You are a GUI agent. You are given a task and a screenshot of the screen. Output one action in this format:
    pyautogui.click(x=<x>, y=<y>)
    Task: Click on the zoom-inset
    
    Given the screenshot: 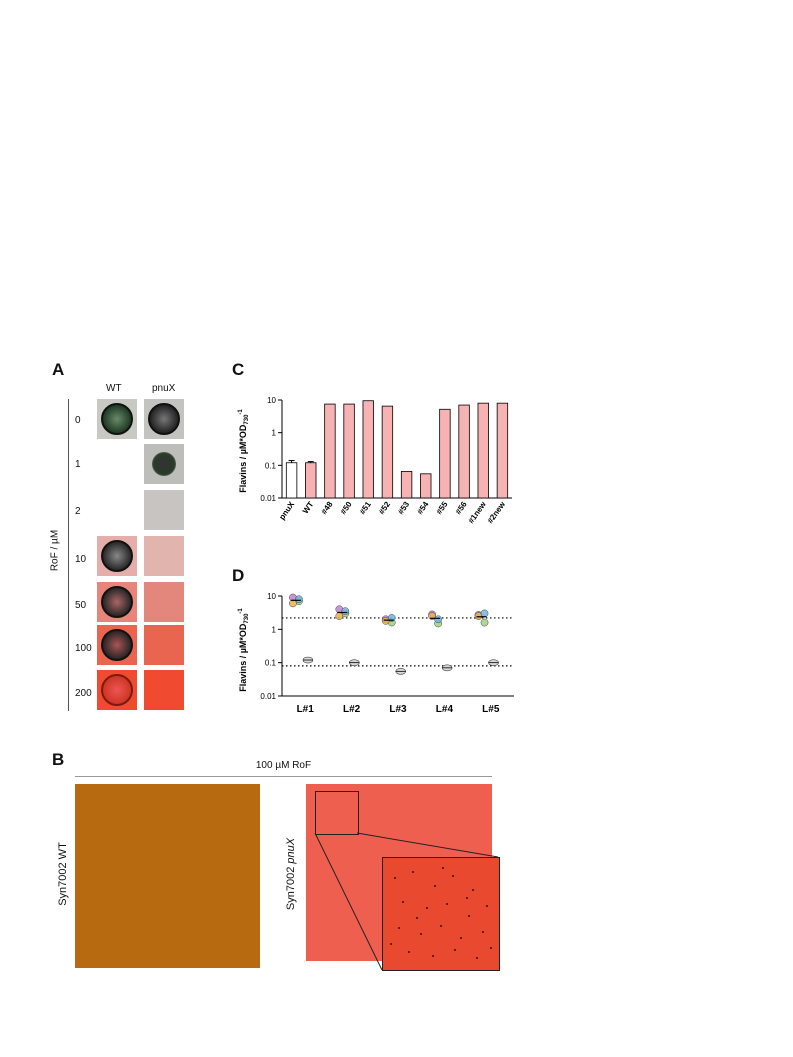 What is the action you would take?
    pyautogui.click(x=441, y=914)
    